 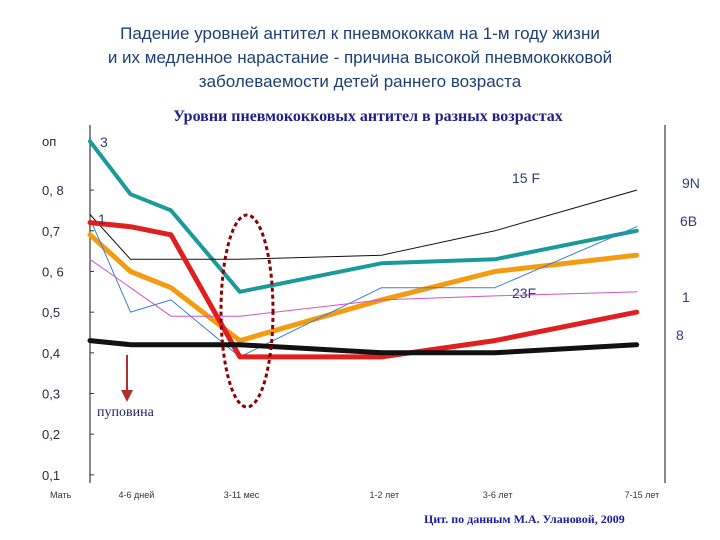 I want to click on series-line-23f, so click(x=363, y=287).